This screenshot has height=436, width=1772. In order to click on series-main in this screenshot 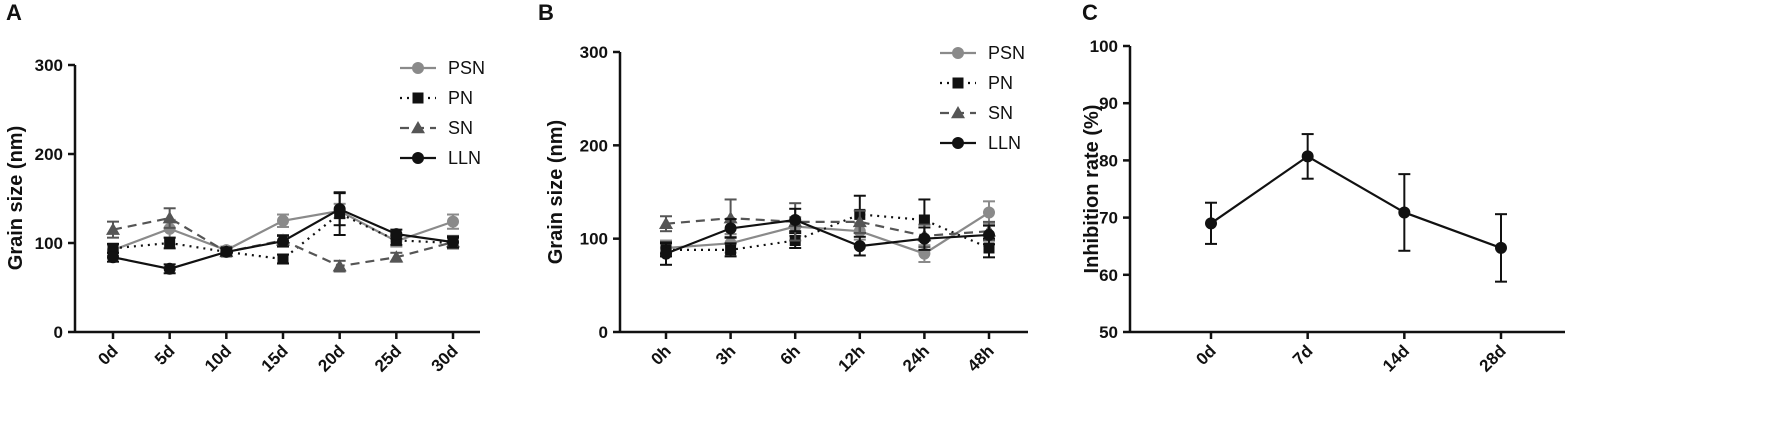, I will do `click(1356, 208)`.